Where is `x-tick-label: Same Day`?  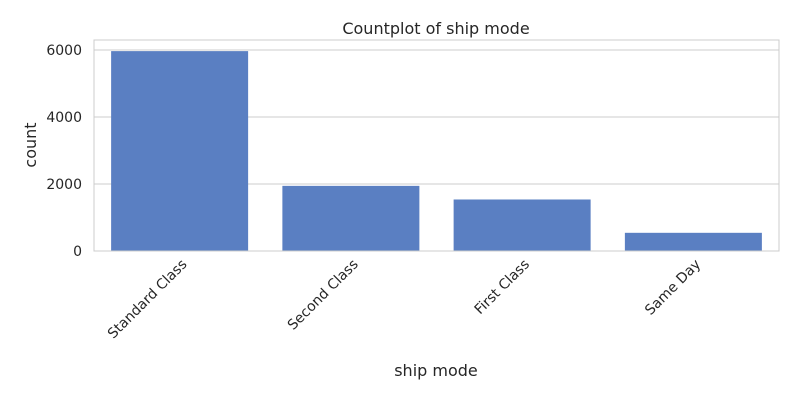
x-tick-label: Same Day is located at coordinates (673, 288).